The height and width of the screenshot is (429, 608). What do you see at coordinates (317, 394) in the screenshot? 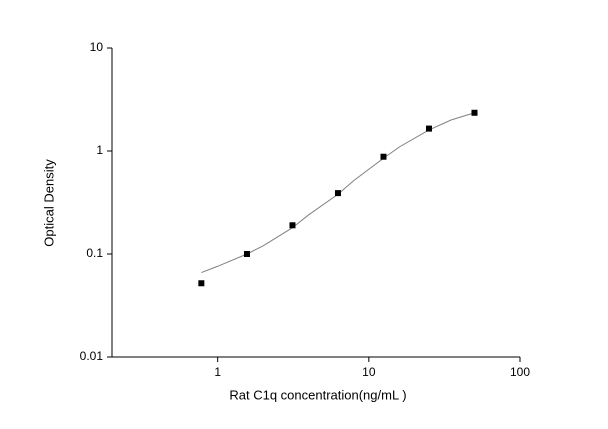
I see `x-axis-label: Rat C1q concentration(ng/mL )` at bounding box center [317, 394].